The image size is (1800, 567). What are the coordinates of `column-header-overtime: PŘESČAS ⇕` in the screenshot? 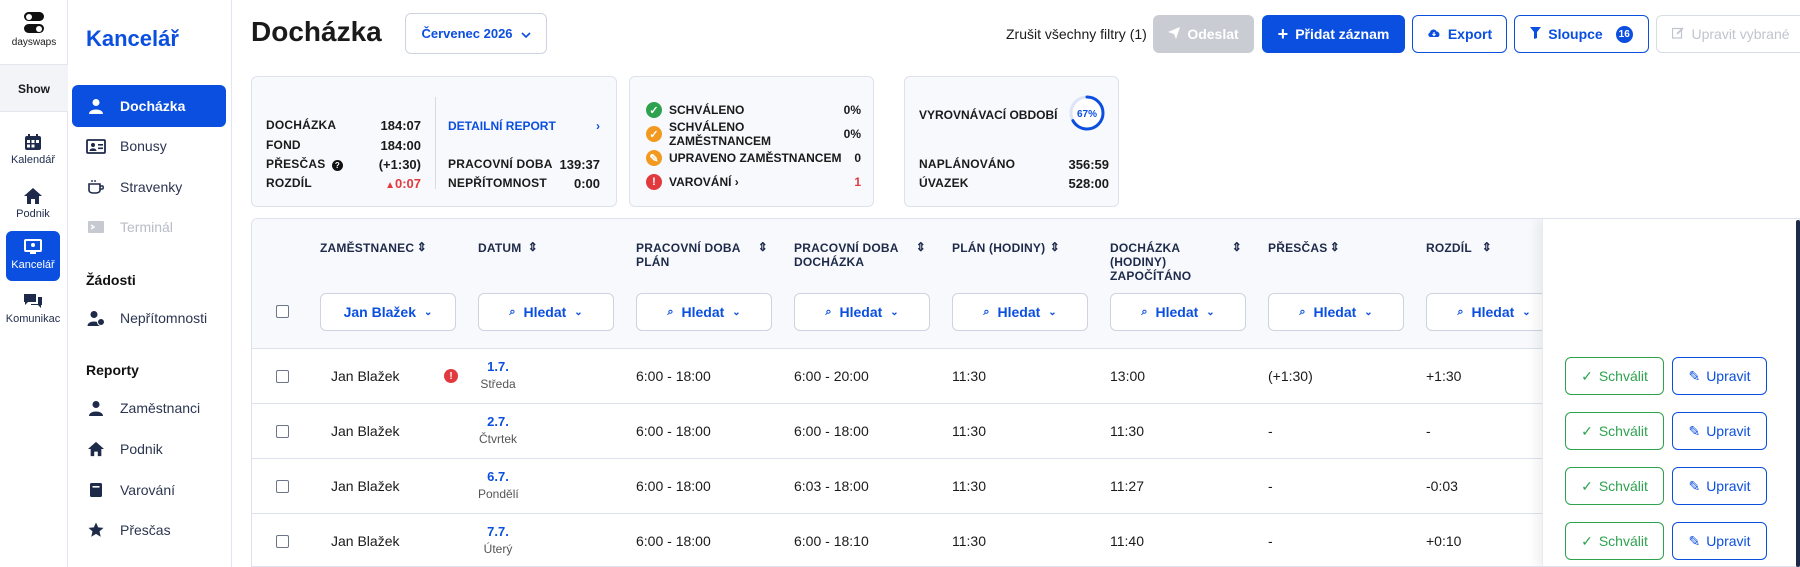 It's located at (1304, 247).